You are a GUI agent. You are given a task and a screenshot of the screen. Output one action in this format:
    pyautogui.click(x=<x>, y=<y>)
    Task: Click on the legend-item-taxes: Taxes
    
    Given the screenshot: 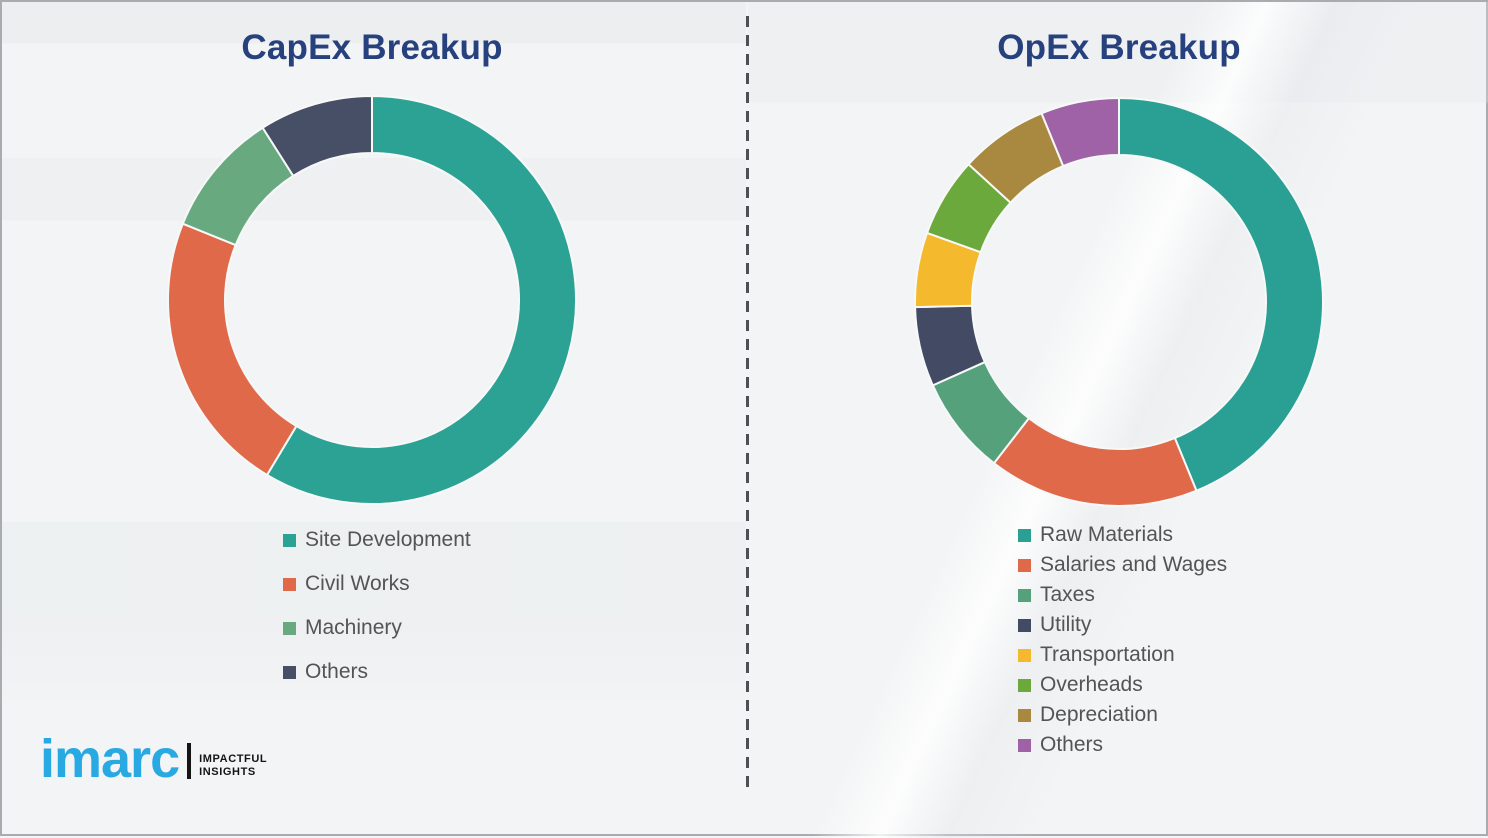 What is the action you would take?
    pyautogui.click(x=1122, y=595)
    